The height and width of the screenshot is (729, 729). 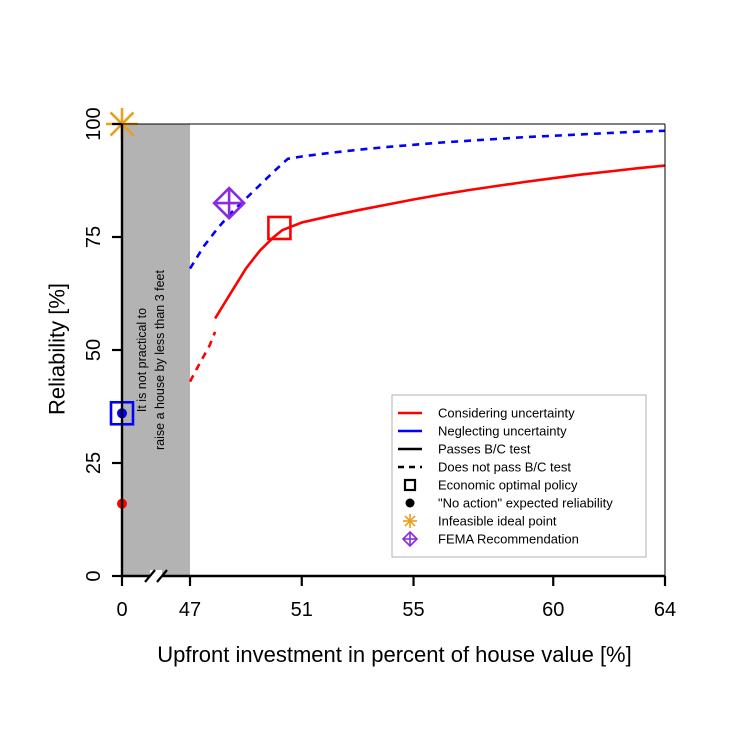 What do you see at coordinates (229, 203) in the screenshot?
I see `fema-recommendation-marker` at bounding box center [229, 203].